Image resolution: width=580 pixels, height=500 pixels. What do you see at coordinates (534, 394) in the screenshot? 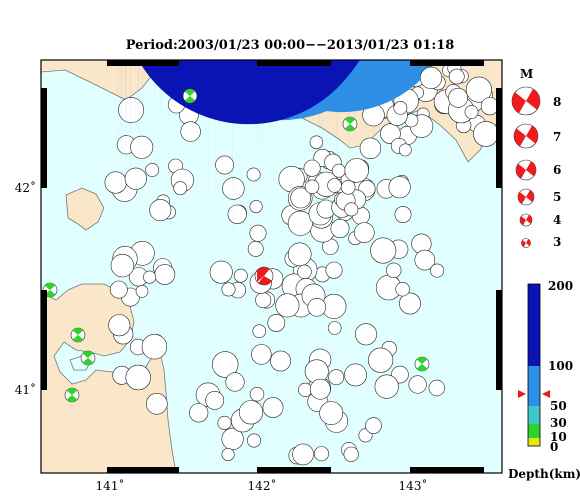
I see `depth-marker-icon` at bounding box center [534, 394].